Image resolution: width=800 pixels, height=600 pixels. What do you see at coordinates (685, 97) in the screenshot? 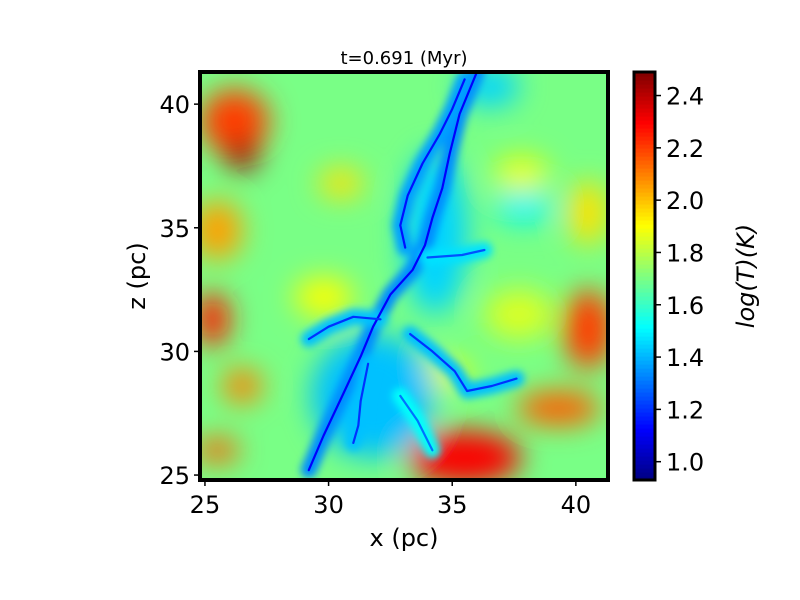
I see `colorbar-tick-label: 2.4` at bounding box center [685, 97].